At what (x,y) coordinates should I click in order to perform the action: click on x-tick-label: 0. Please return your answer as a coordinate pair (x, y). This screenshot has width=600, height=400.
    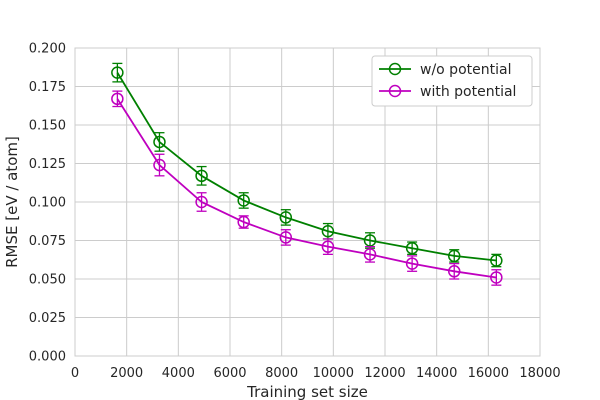
    Looking at the image, I should click on (75, 373).